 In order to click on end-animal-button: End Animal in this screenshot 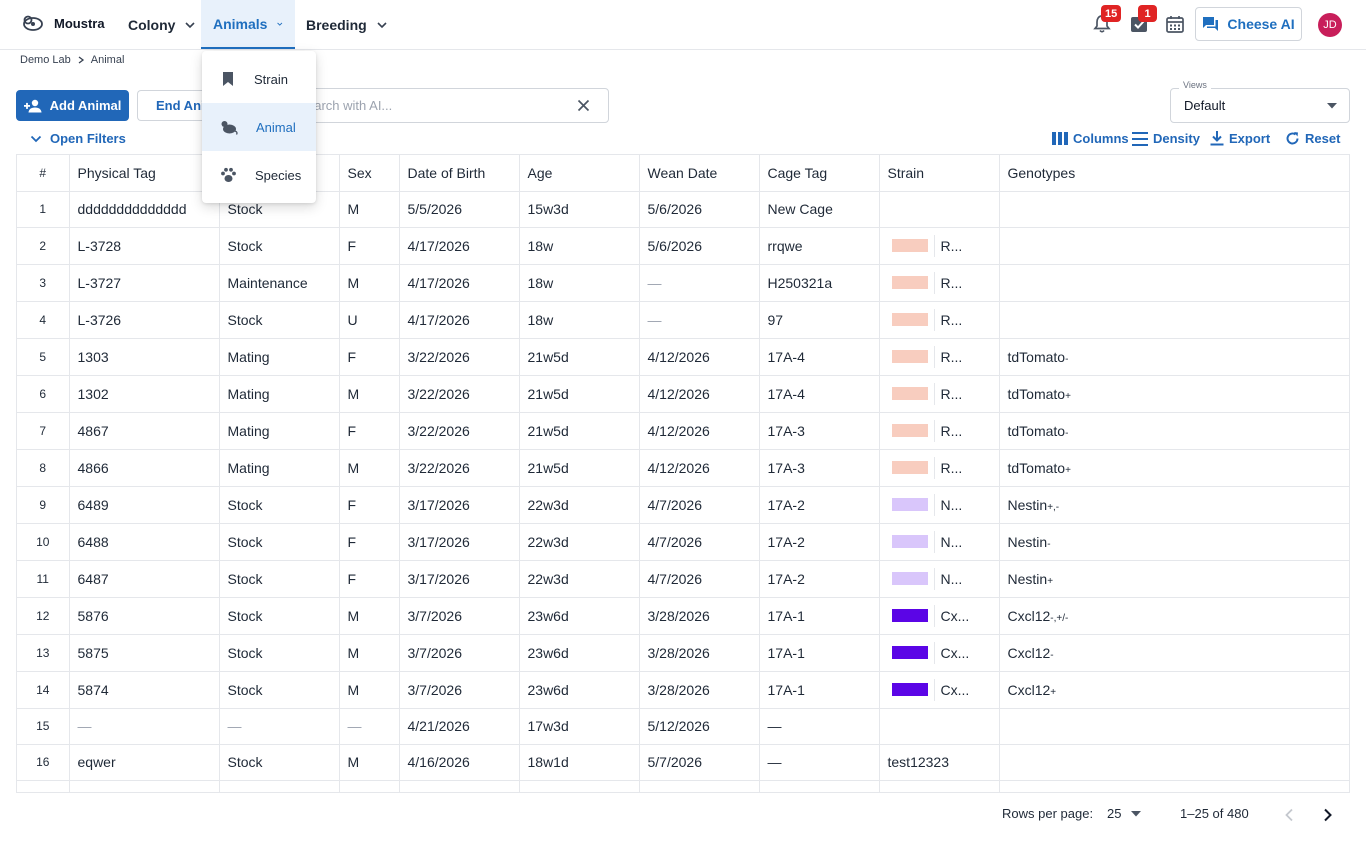, I will do `click(177, 105)`.